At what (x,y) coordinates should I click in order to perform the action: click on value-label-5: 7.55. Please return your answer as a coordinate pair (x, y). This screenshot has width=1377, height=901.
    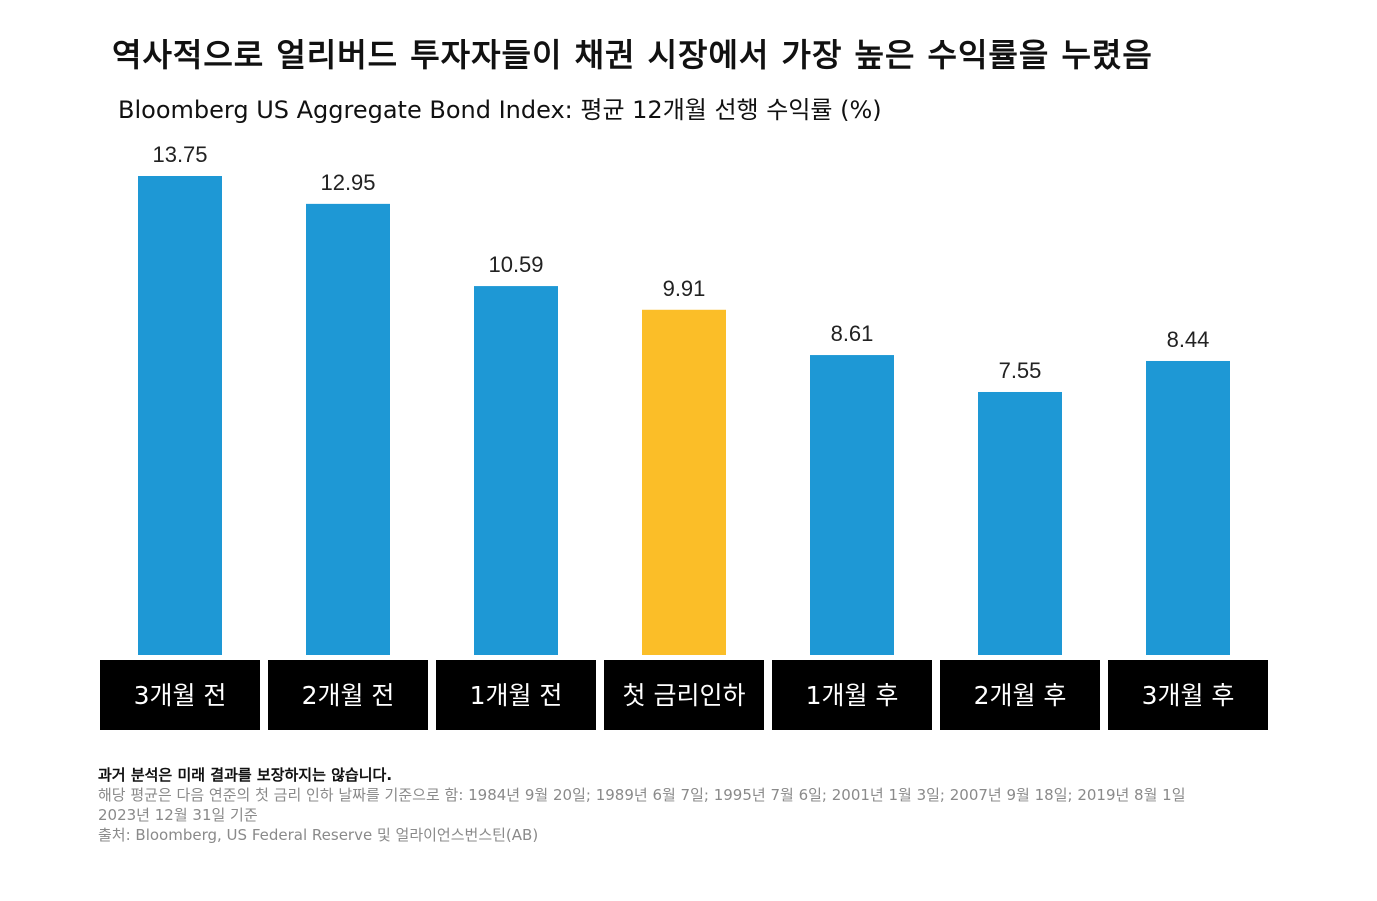
    Looking at the image, I should click on (1020, 370).